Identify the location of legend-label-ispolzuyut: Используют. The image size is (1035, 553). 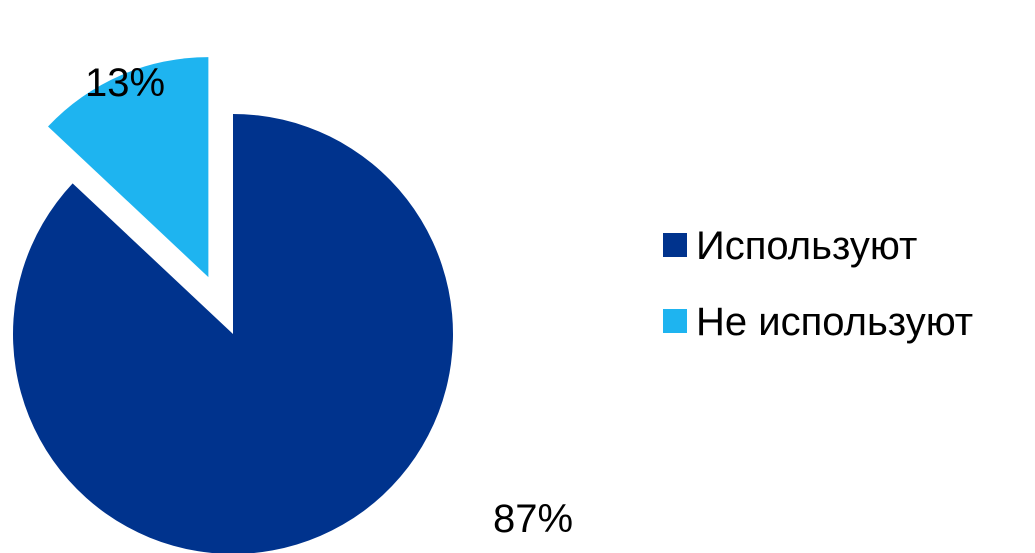
(806, 246).